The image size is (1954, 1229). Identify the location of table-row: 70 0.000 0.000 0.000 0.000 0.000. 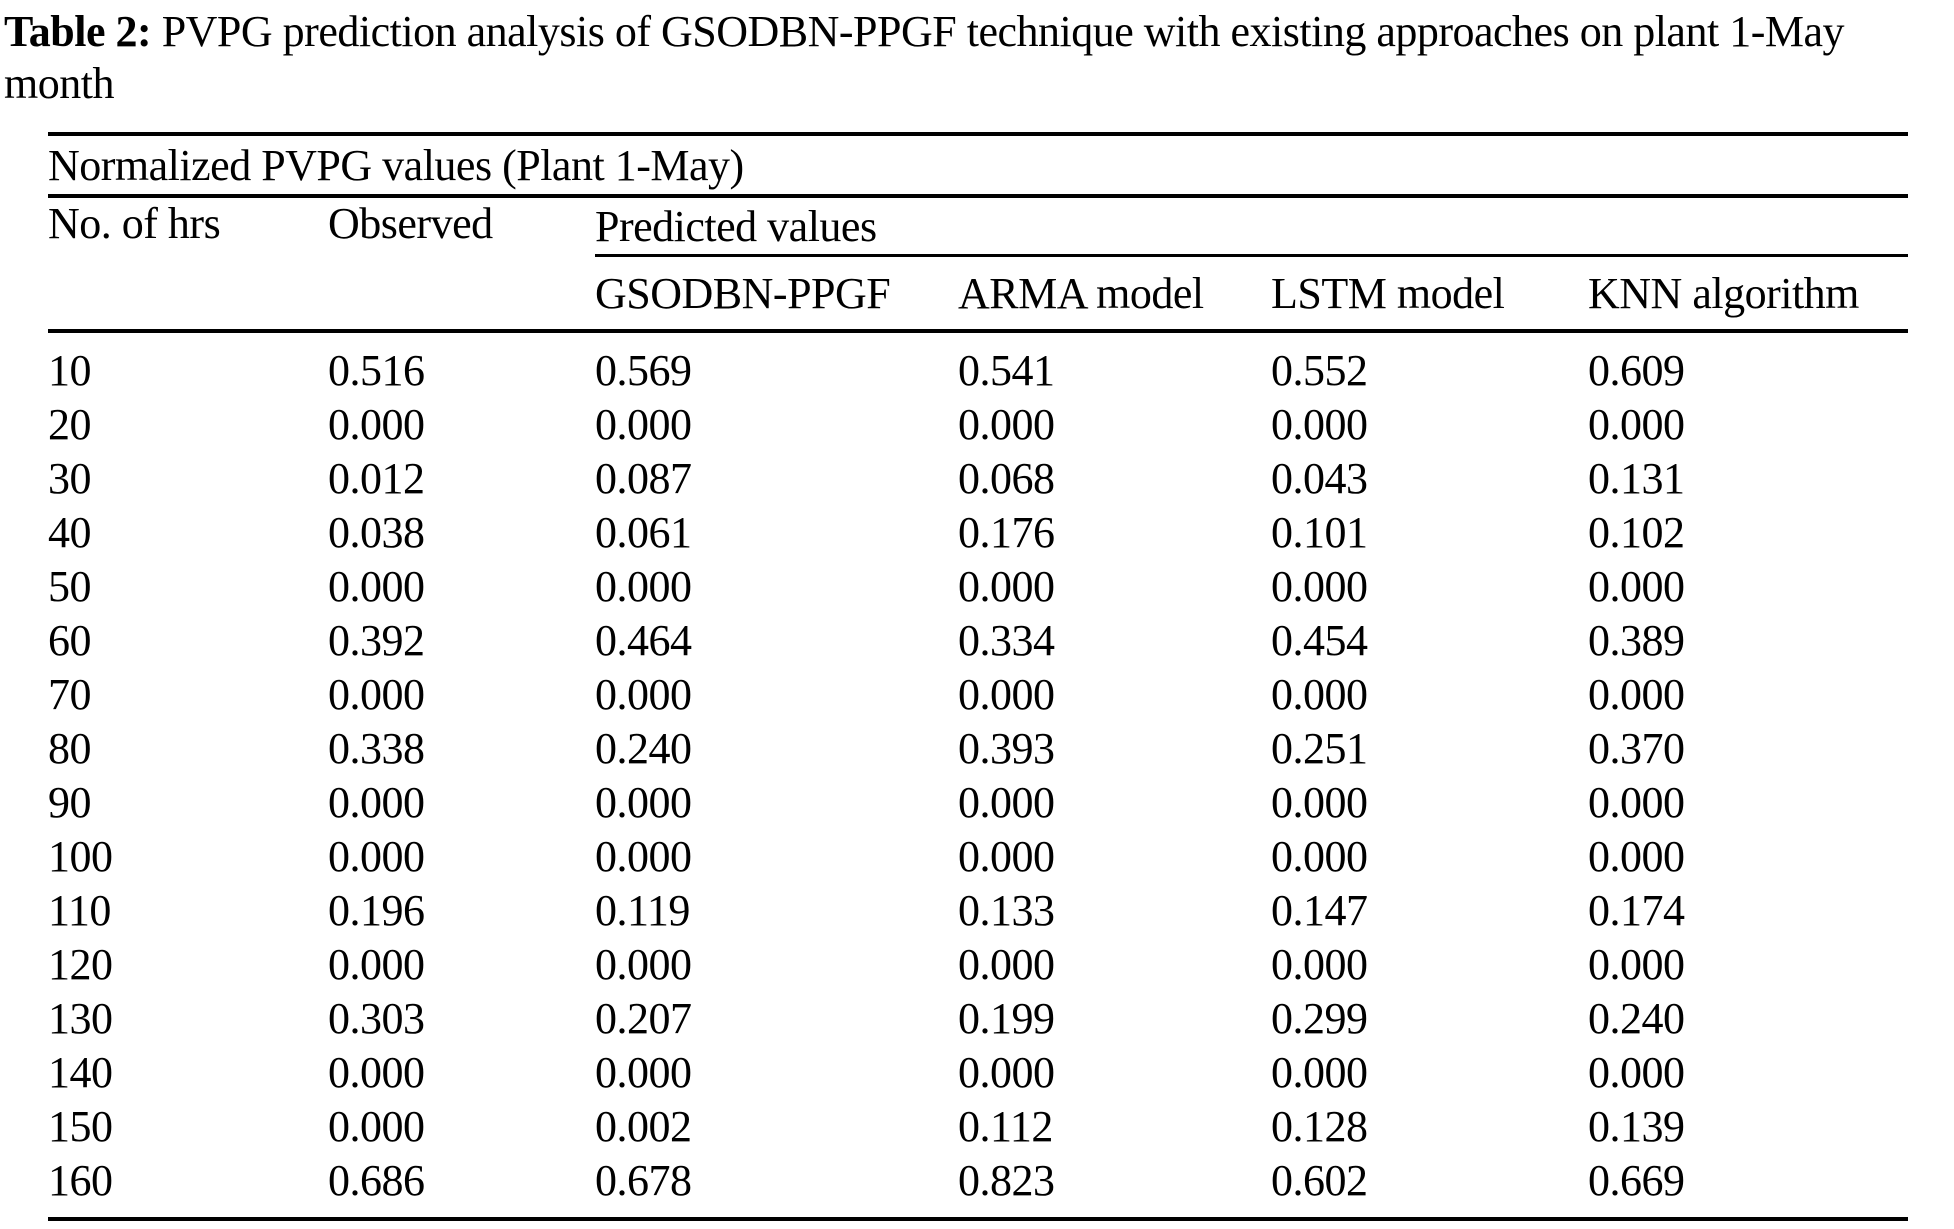
(978, 694).